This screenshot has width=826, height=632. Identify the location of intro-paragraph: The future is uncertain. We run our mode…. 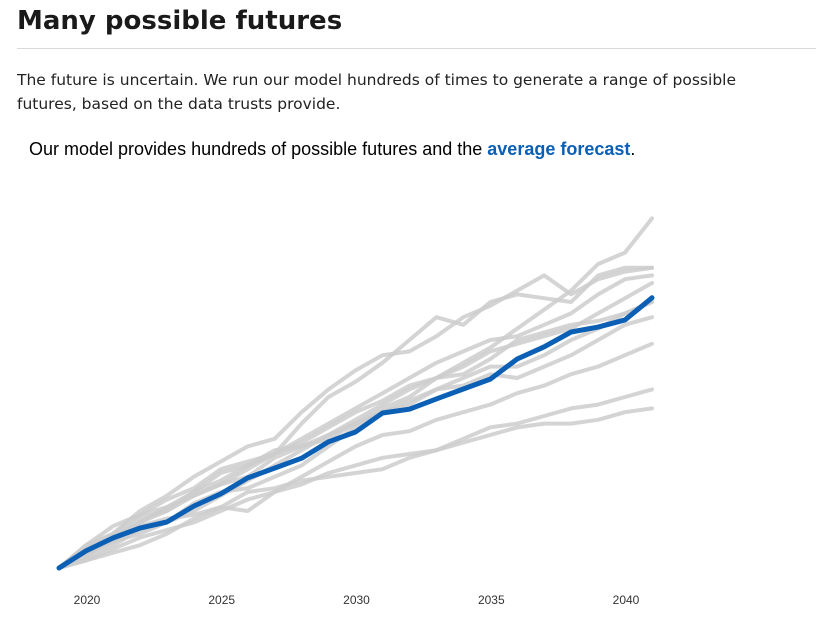
(376, 92).